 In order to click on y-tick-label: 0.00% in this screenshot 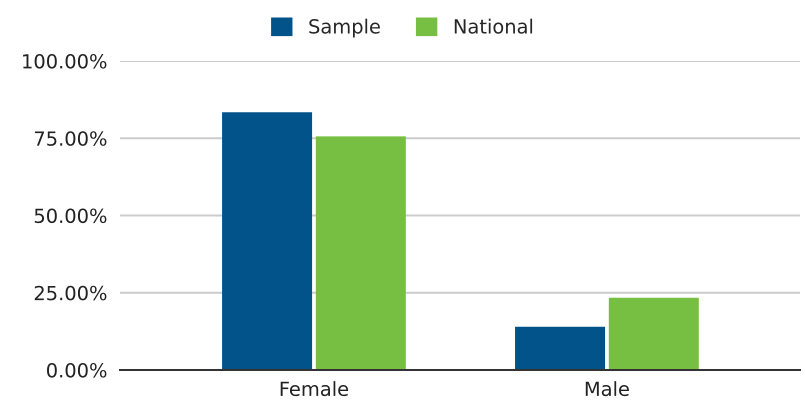, I will do `click(76, 370)`.